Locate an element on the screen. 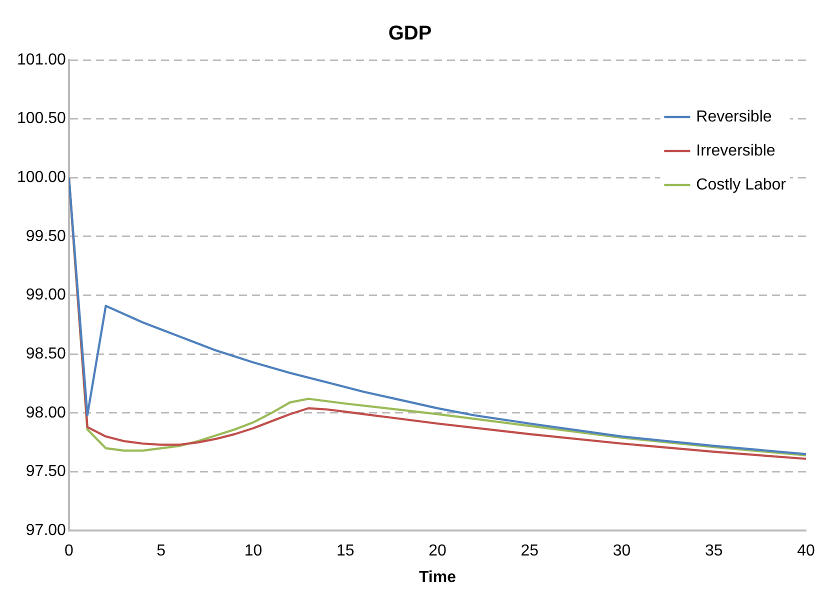  y-tick-label: 99.50 is located at coordinates (46, 236).